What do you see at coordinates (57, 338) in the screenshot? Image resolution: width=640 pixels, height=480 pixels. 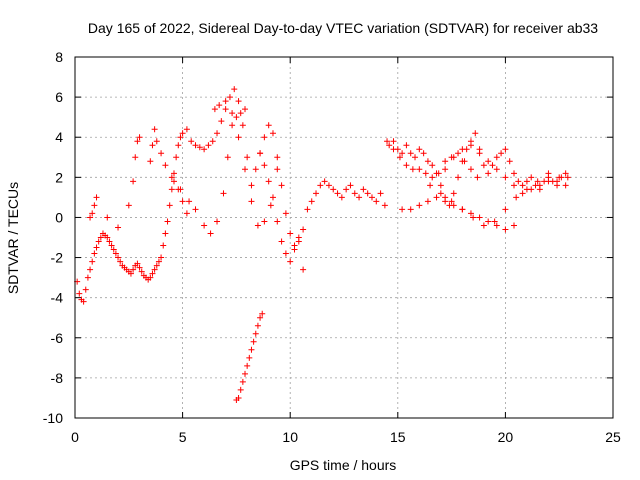 I see `y-tick-label: -6` at bounding box center [57, 338].